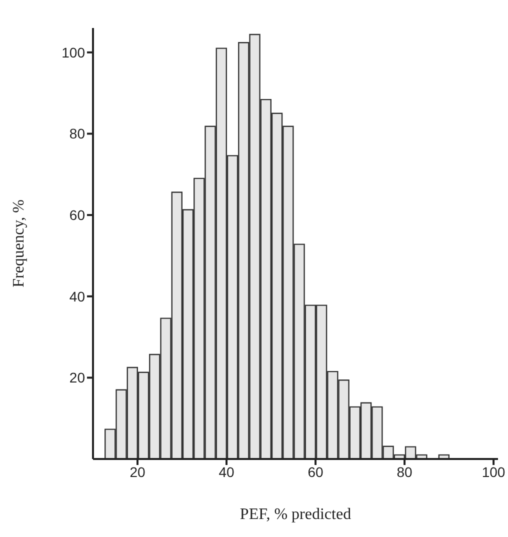 This screenshot has height=537, width=508. I want to click on y-tick-label: 20, so click(77, 378).